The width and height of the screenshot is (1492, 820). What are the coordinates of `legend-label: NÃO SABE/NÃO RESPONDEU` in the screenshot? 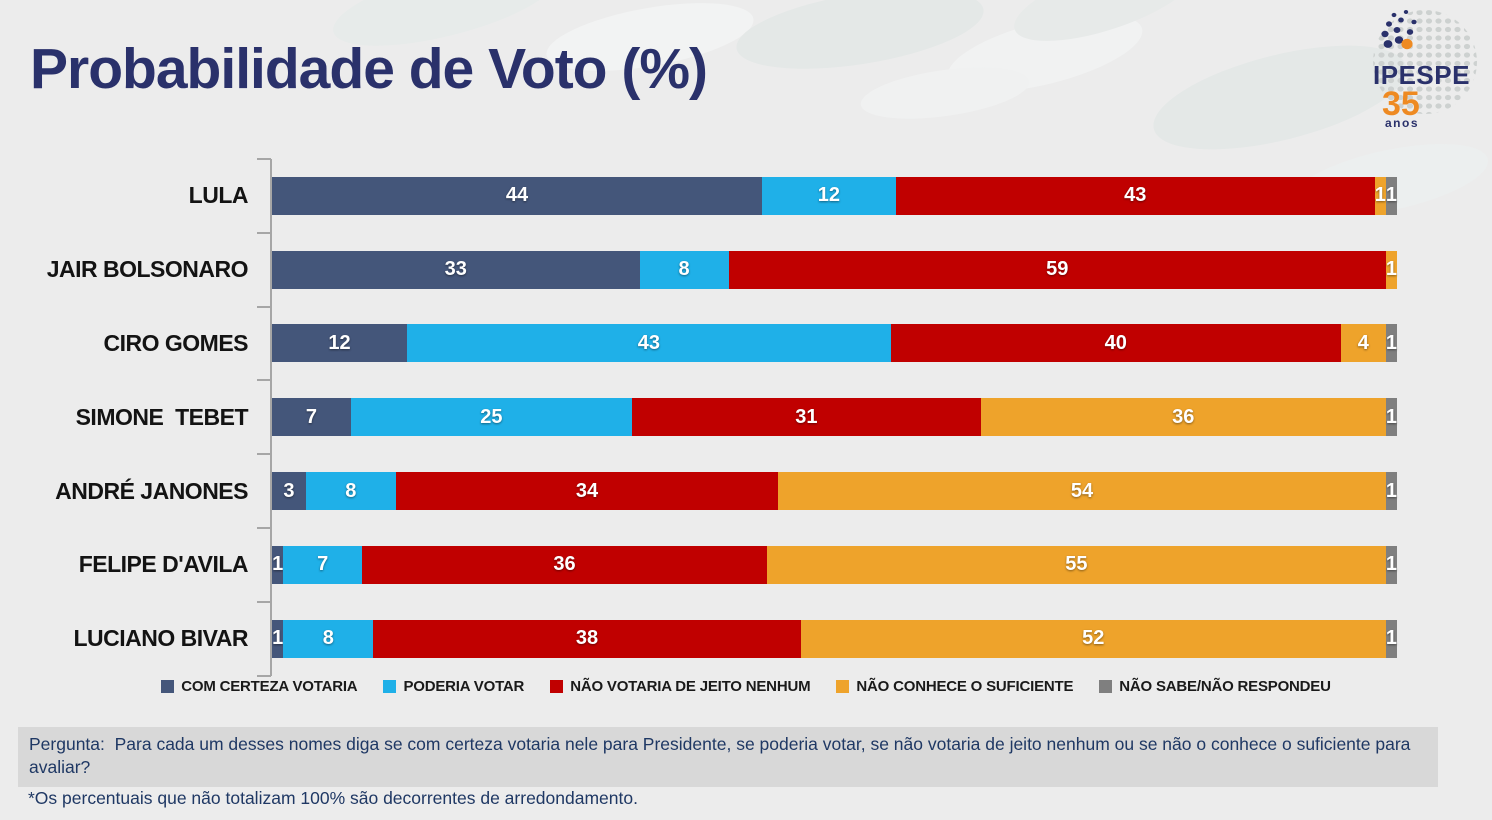 It's located at (1225, 686).